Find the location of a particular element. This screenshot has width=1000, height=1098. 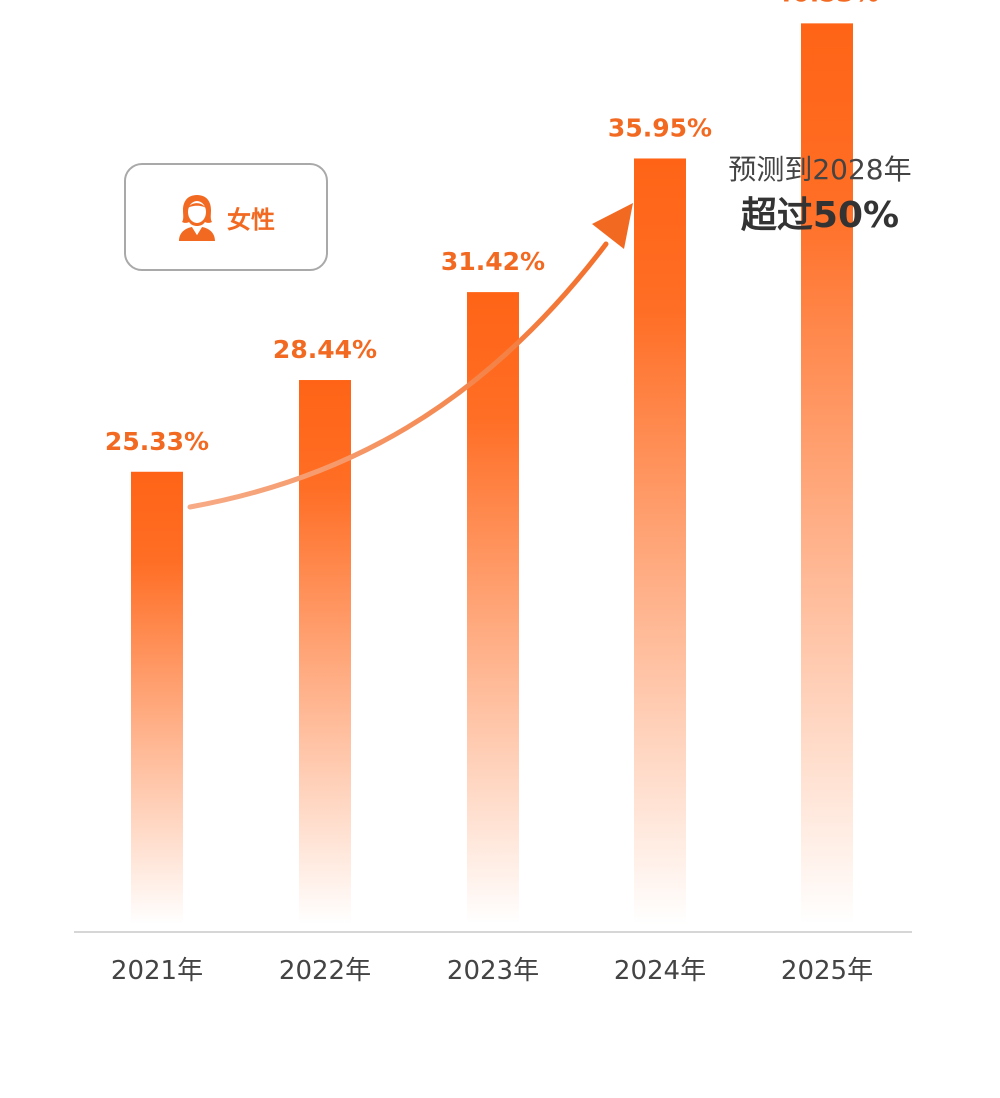

x-tick-label: 2021年 is located at coordinates (157, 971).